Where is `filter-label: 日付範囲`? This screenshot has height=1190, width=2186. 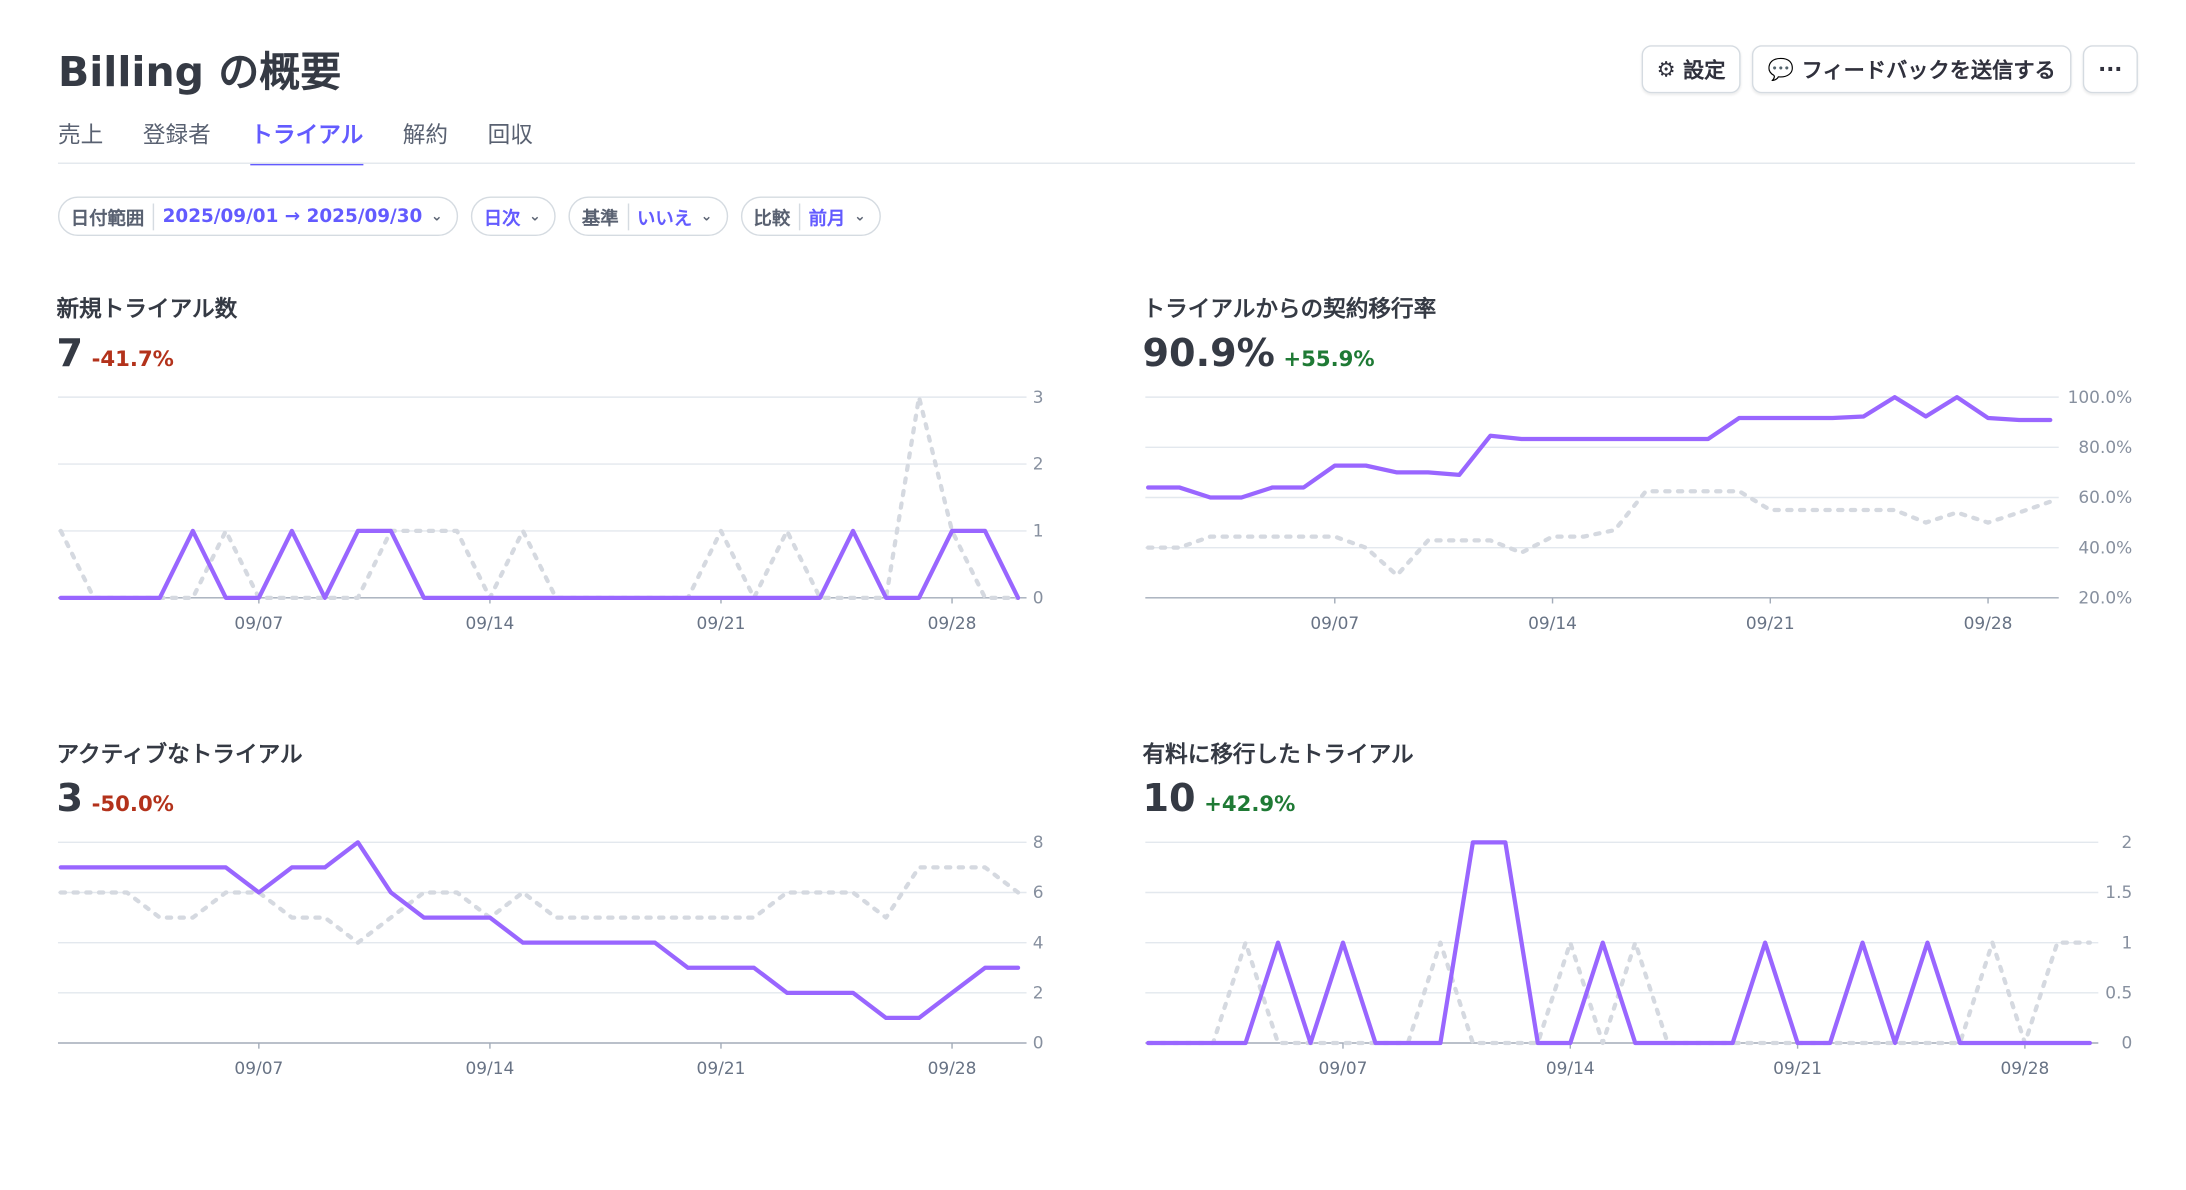
filter-label: 日付範囲 is located at coordinates (113, 216).